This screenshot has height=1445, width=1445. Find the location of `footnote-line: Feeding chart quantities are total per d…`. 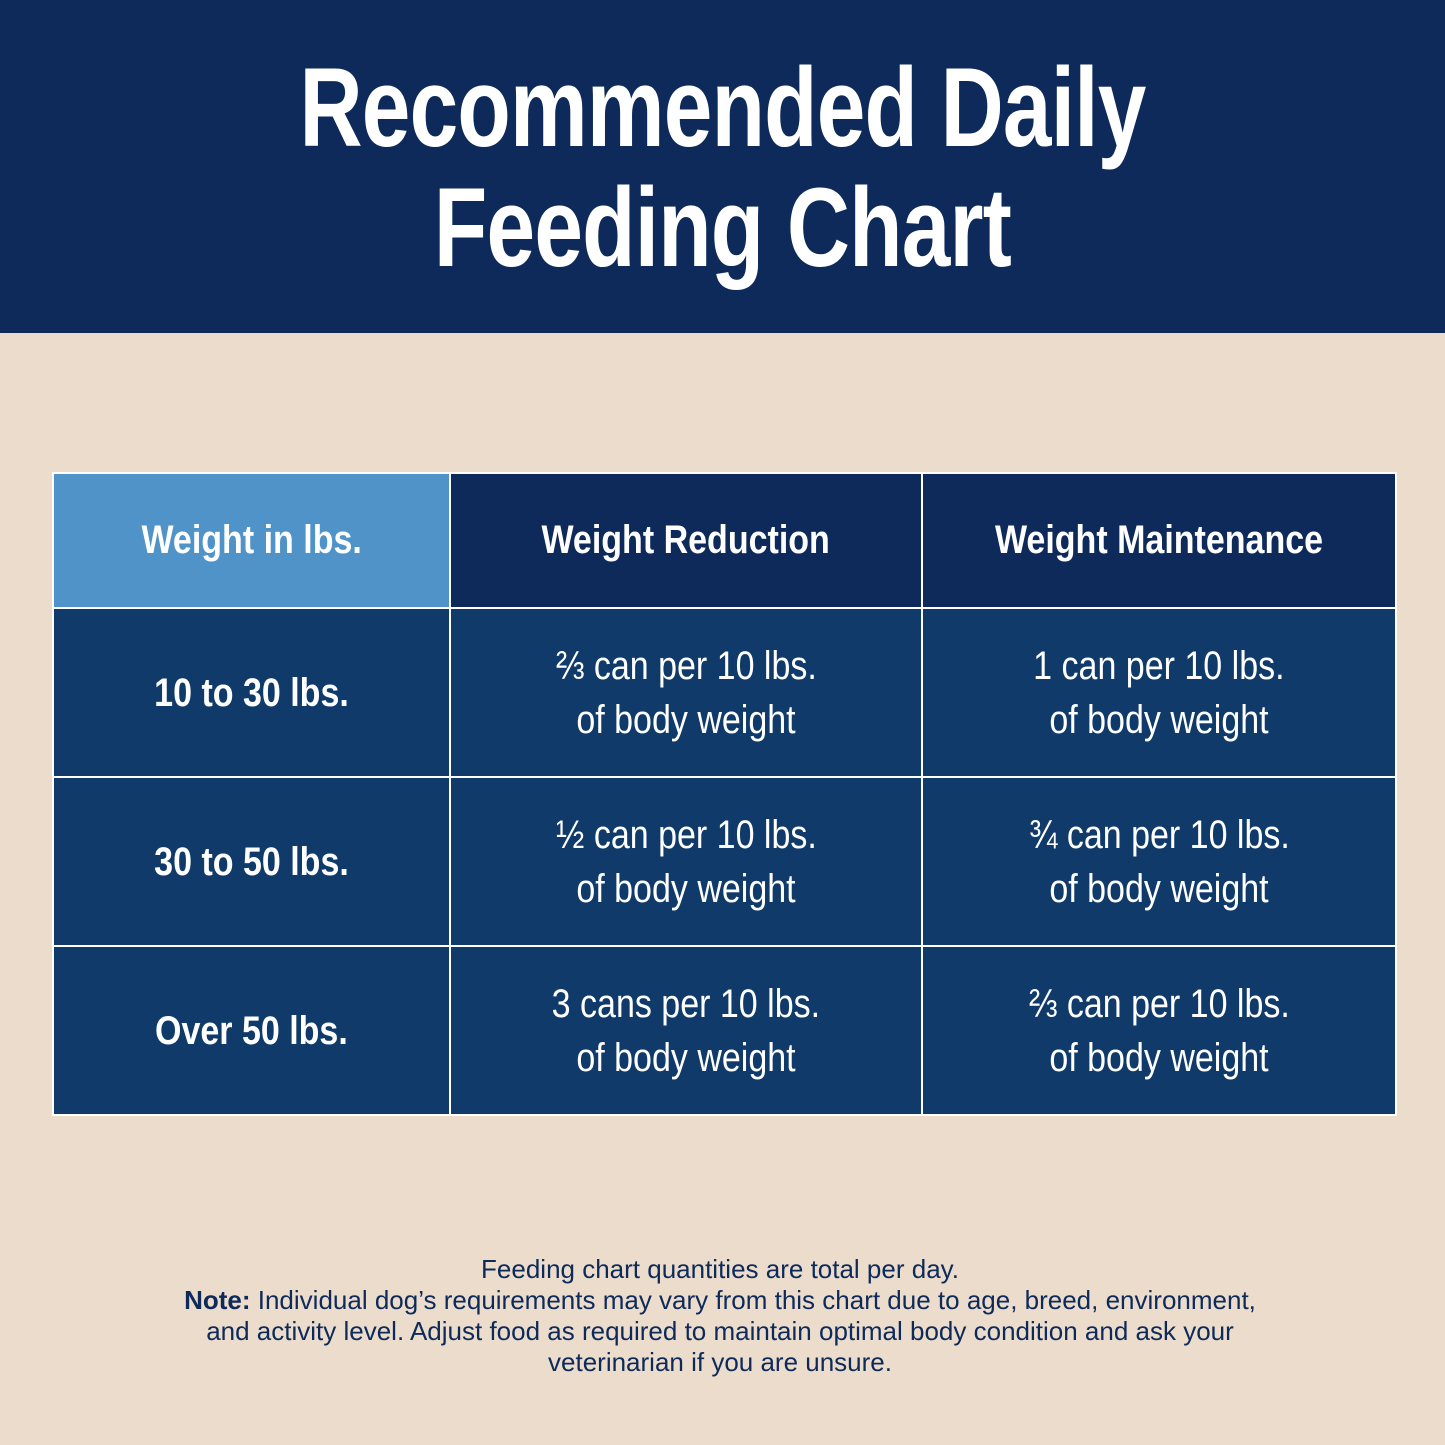

footnote-line: Feeding chart quantities are total per d… is located at coordinates (720, 1269).